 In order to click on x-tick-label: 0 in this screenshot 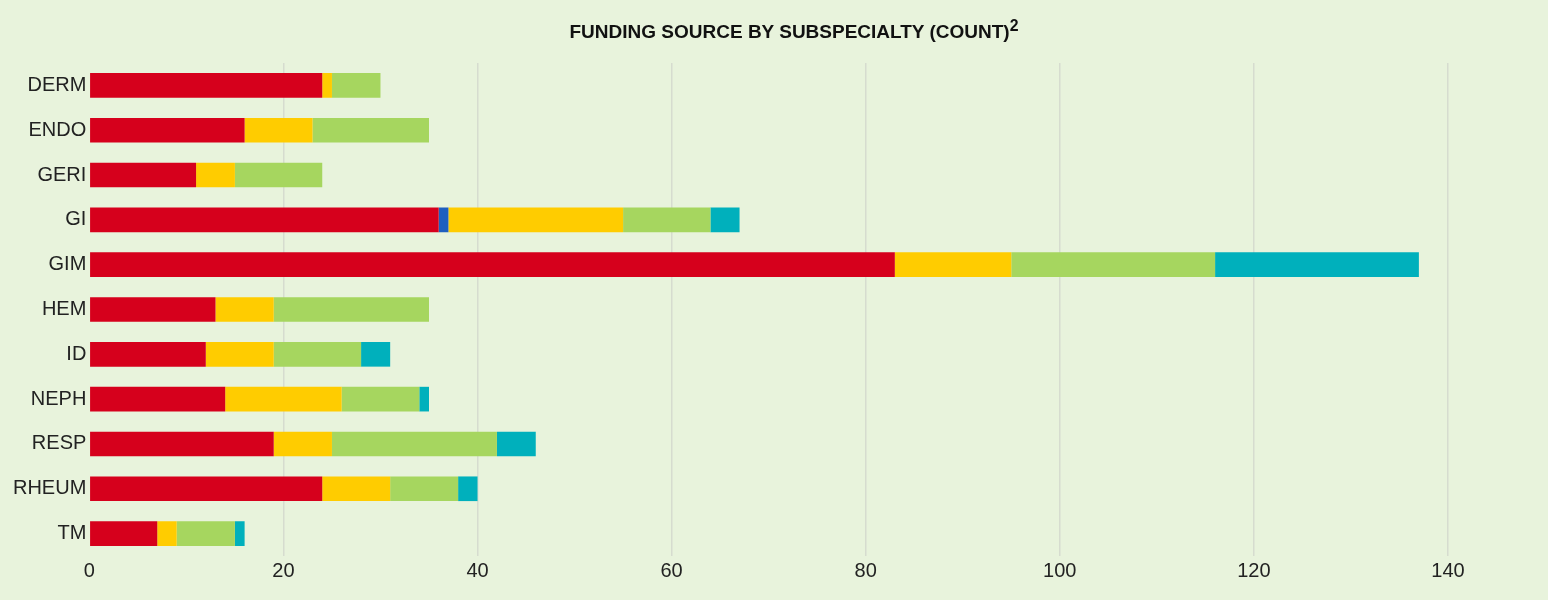, I will do `click(89, 569)`.